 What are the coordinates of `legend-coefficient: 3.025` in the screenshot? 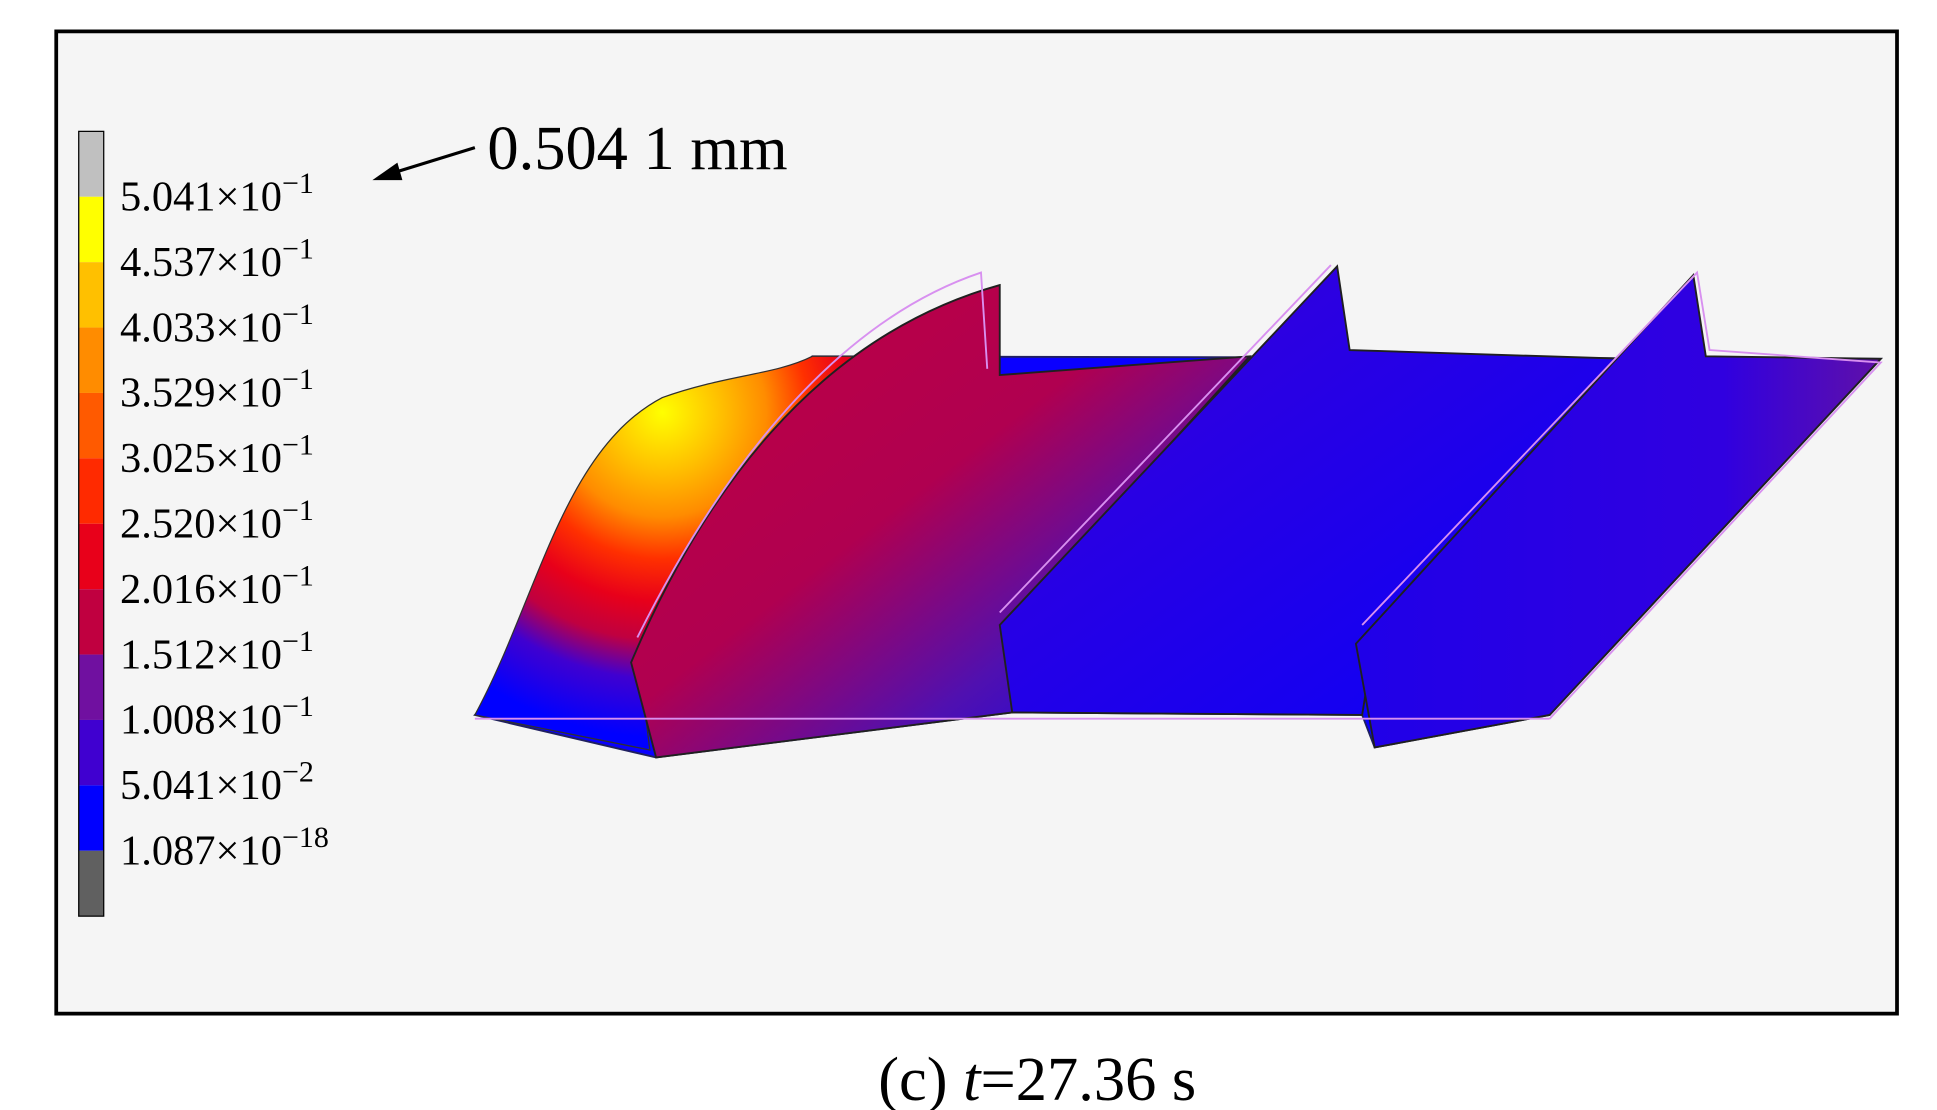 It's located at (168, 458).